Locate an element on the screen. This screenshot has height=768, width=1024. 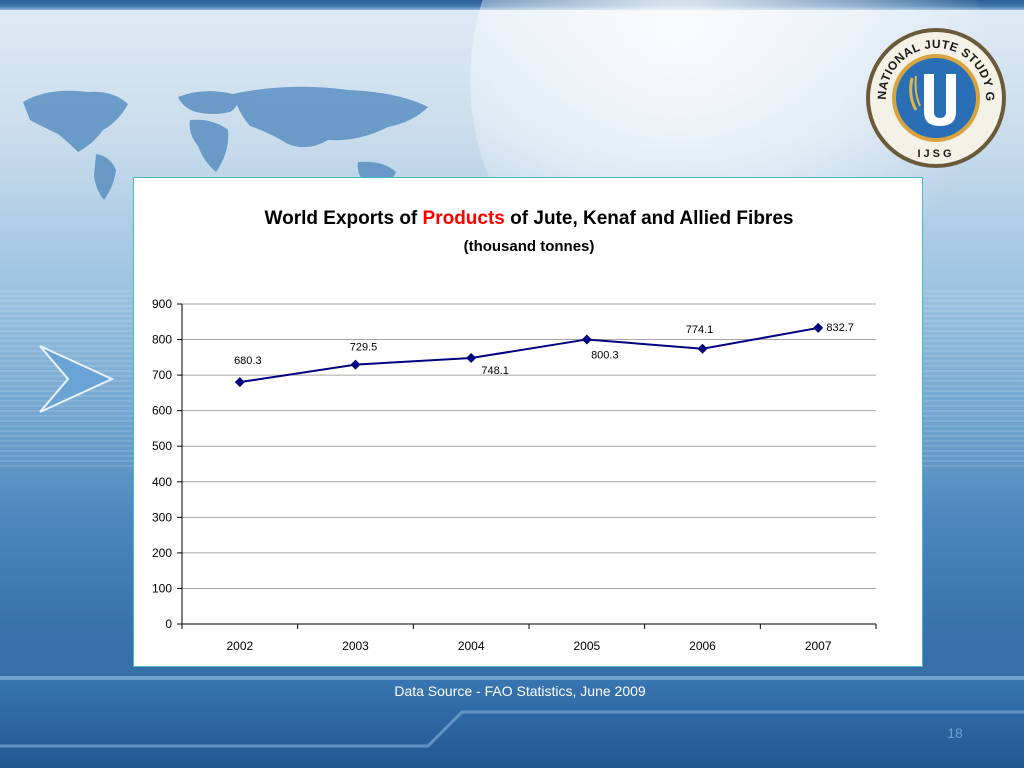
x-tick-label: 2003 is located at coordinates (355, 646).